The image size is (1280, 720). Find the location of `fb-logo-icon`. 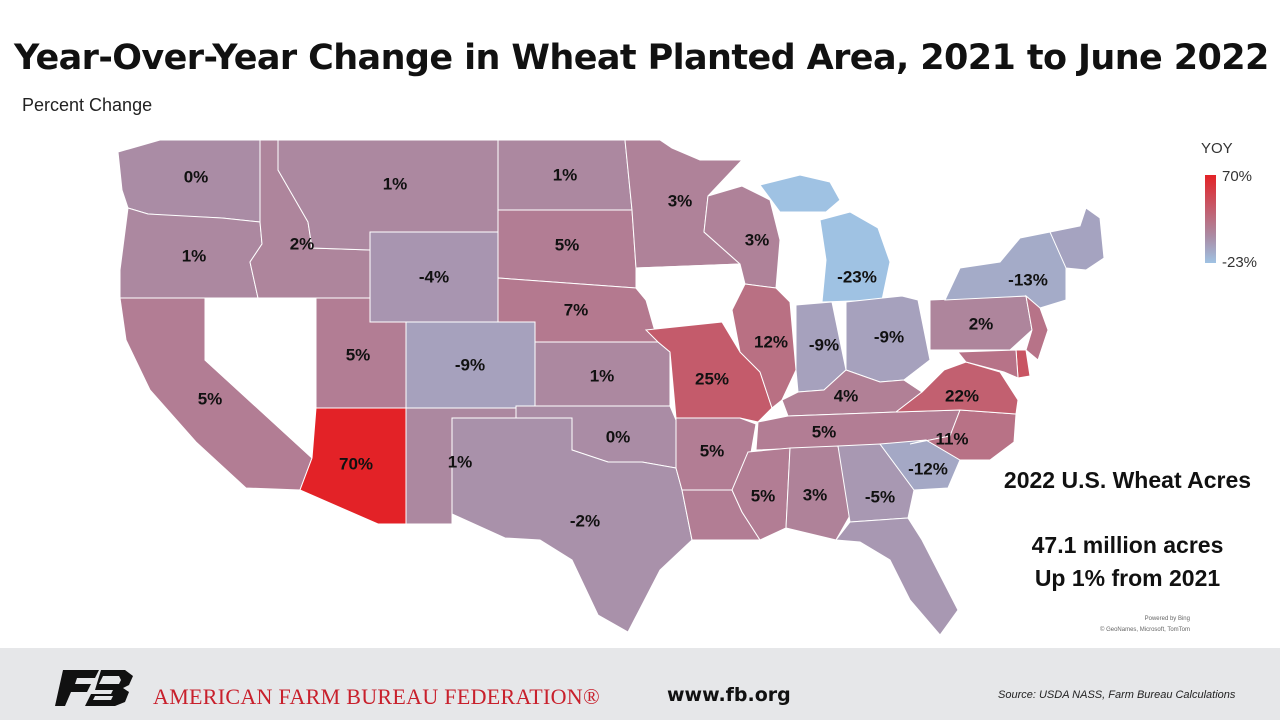

fb-logo-icon is located at coordinates (94, 688).